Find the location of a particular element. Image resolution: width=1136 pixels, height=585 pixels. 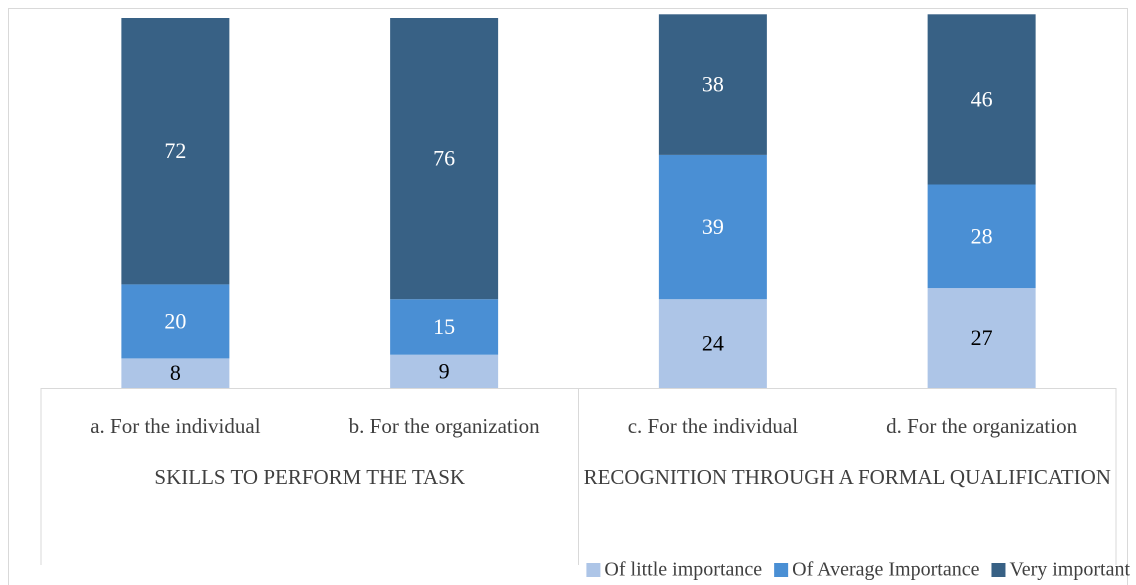

data-label: 72 is located at coordinates (175, 150).